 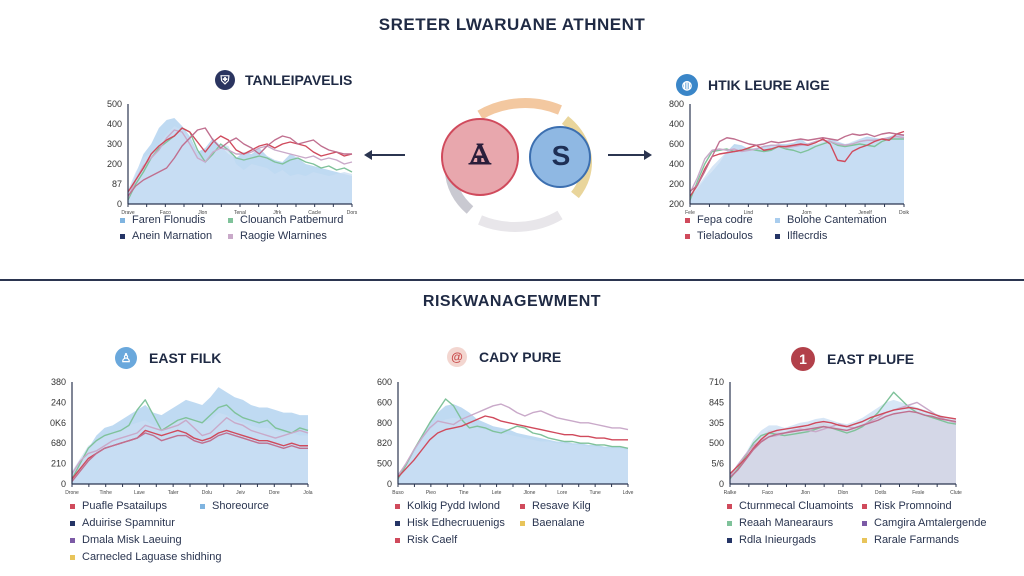 I want to click on x-tick-label: Doik, so click(x=904, y=213).